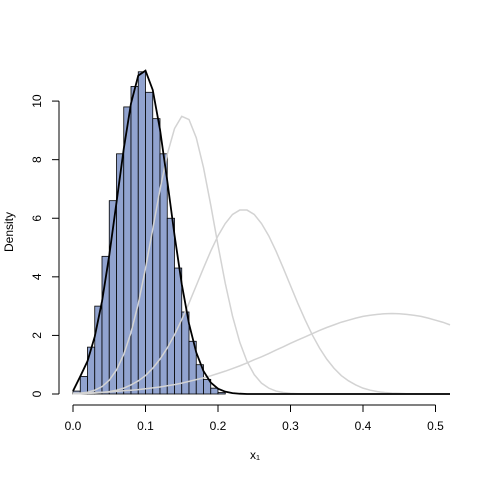  What do you see at coordinates (262, 353) in the screenshot?
I see `density-curve` at bounding box center [262, 353].